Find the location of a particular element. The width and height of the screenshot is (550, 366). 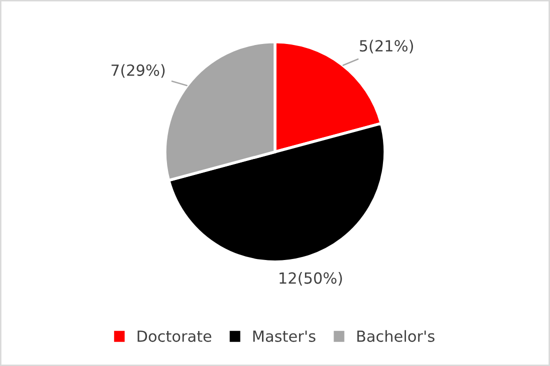

legend-label: Bachelor's is located at coordinates (395, 336).